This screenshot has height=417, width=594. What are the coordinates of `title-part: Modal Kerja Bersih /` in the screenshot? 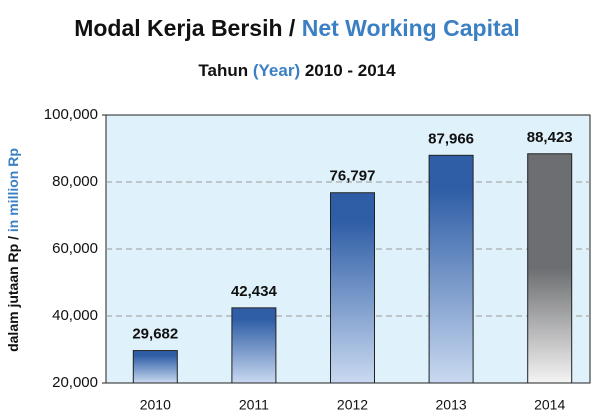 It's located at (185, 28).